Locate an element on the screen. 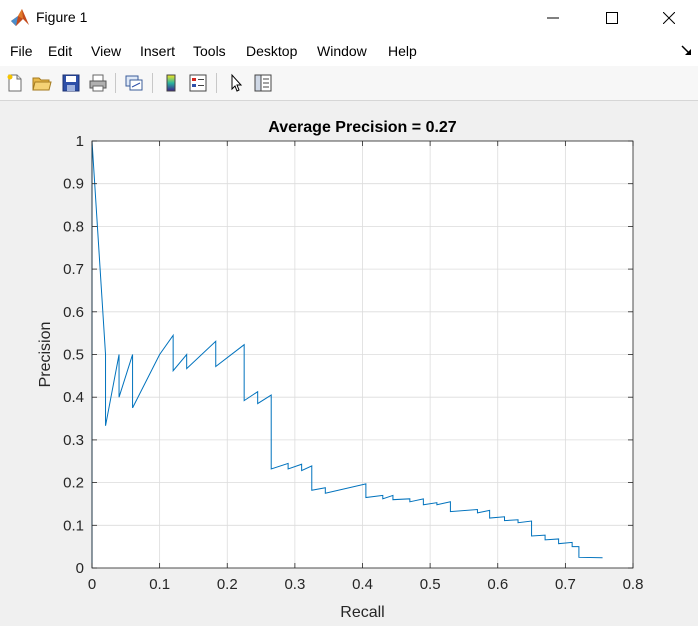 The height and width of the screenshot is (626, 698). property-inspector-button is located at coordinates (263, 83).